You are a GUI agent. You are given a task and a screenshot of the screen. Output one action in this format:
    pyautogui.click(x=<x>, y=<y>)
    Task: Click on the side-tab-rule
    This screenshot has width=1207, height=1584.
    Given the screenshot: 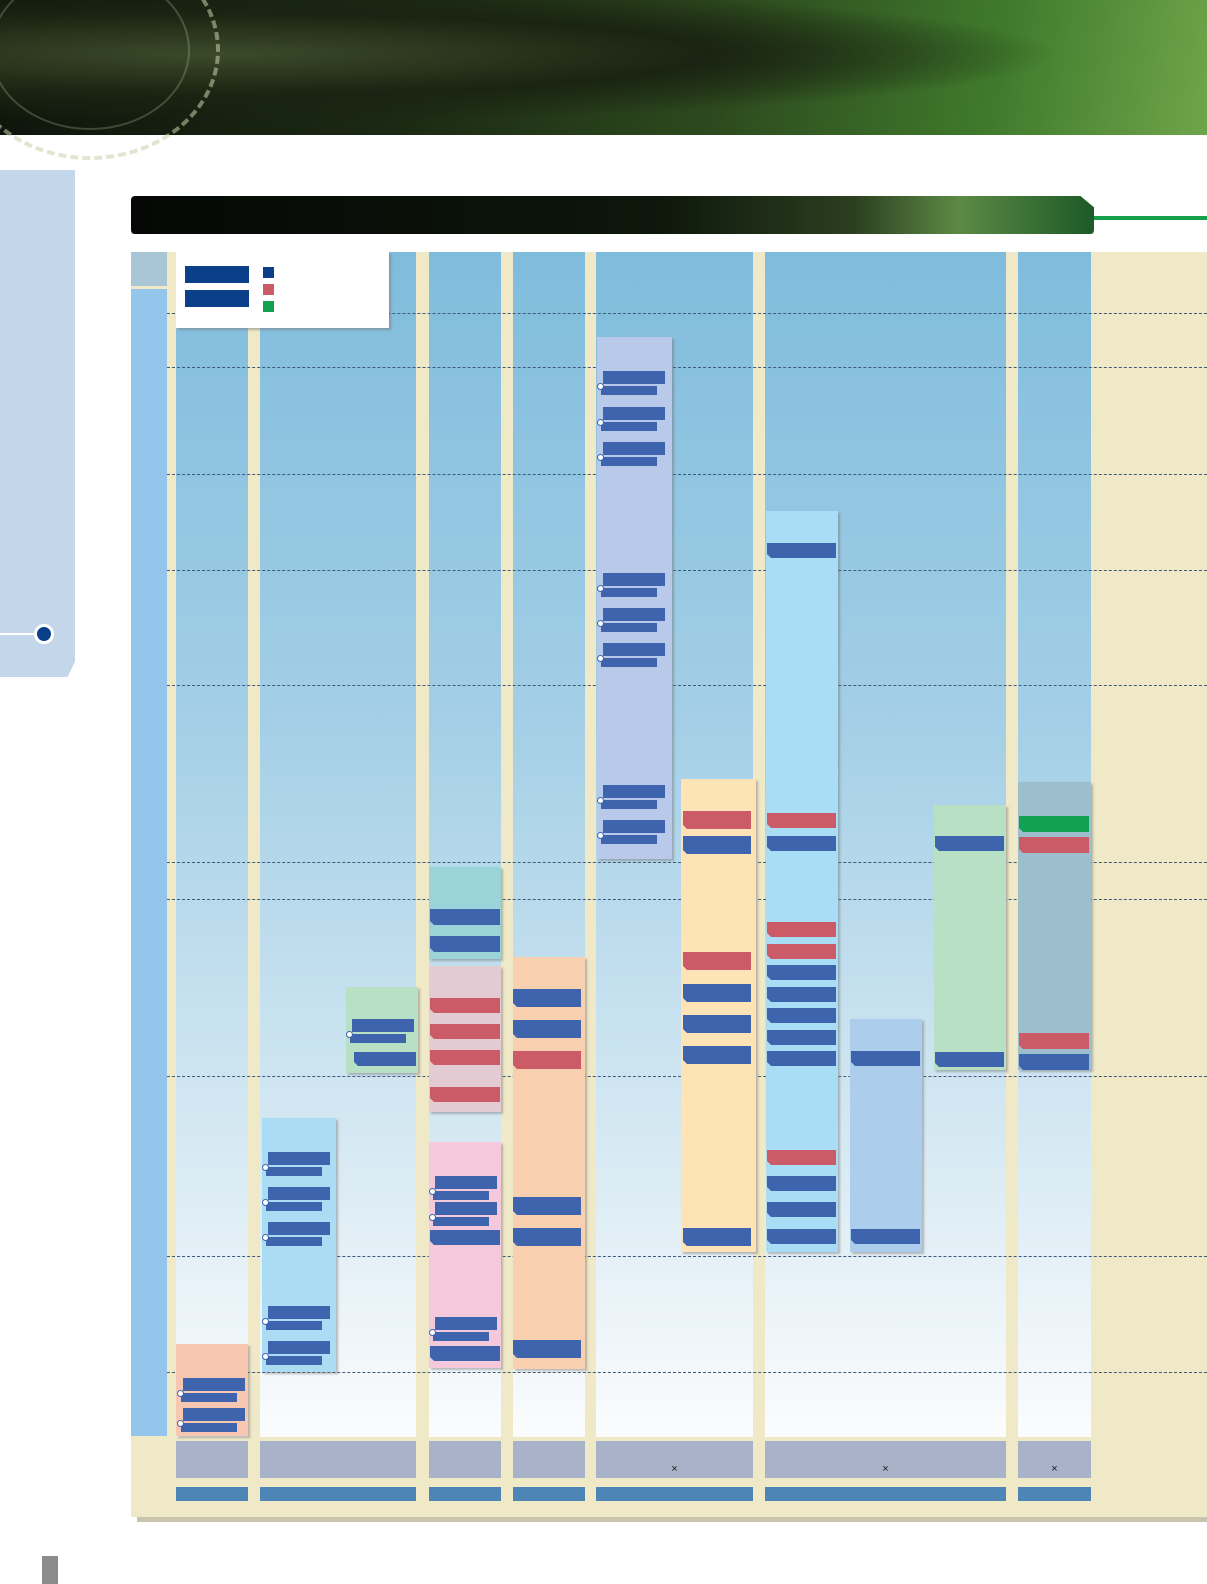 What is the action you would take?
    pyautogui.click(x=22, y=634)
    